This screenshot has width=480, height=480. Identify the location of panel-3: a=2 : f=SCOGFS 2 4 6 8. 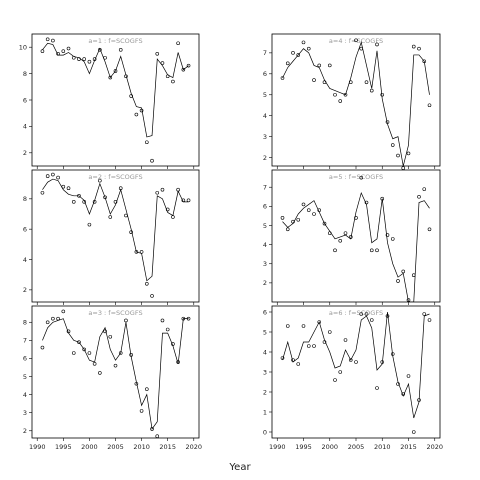
(111, 237).